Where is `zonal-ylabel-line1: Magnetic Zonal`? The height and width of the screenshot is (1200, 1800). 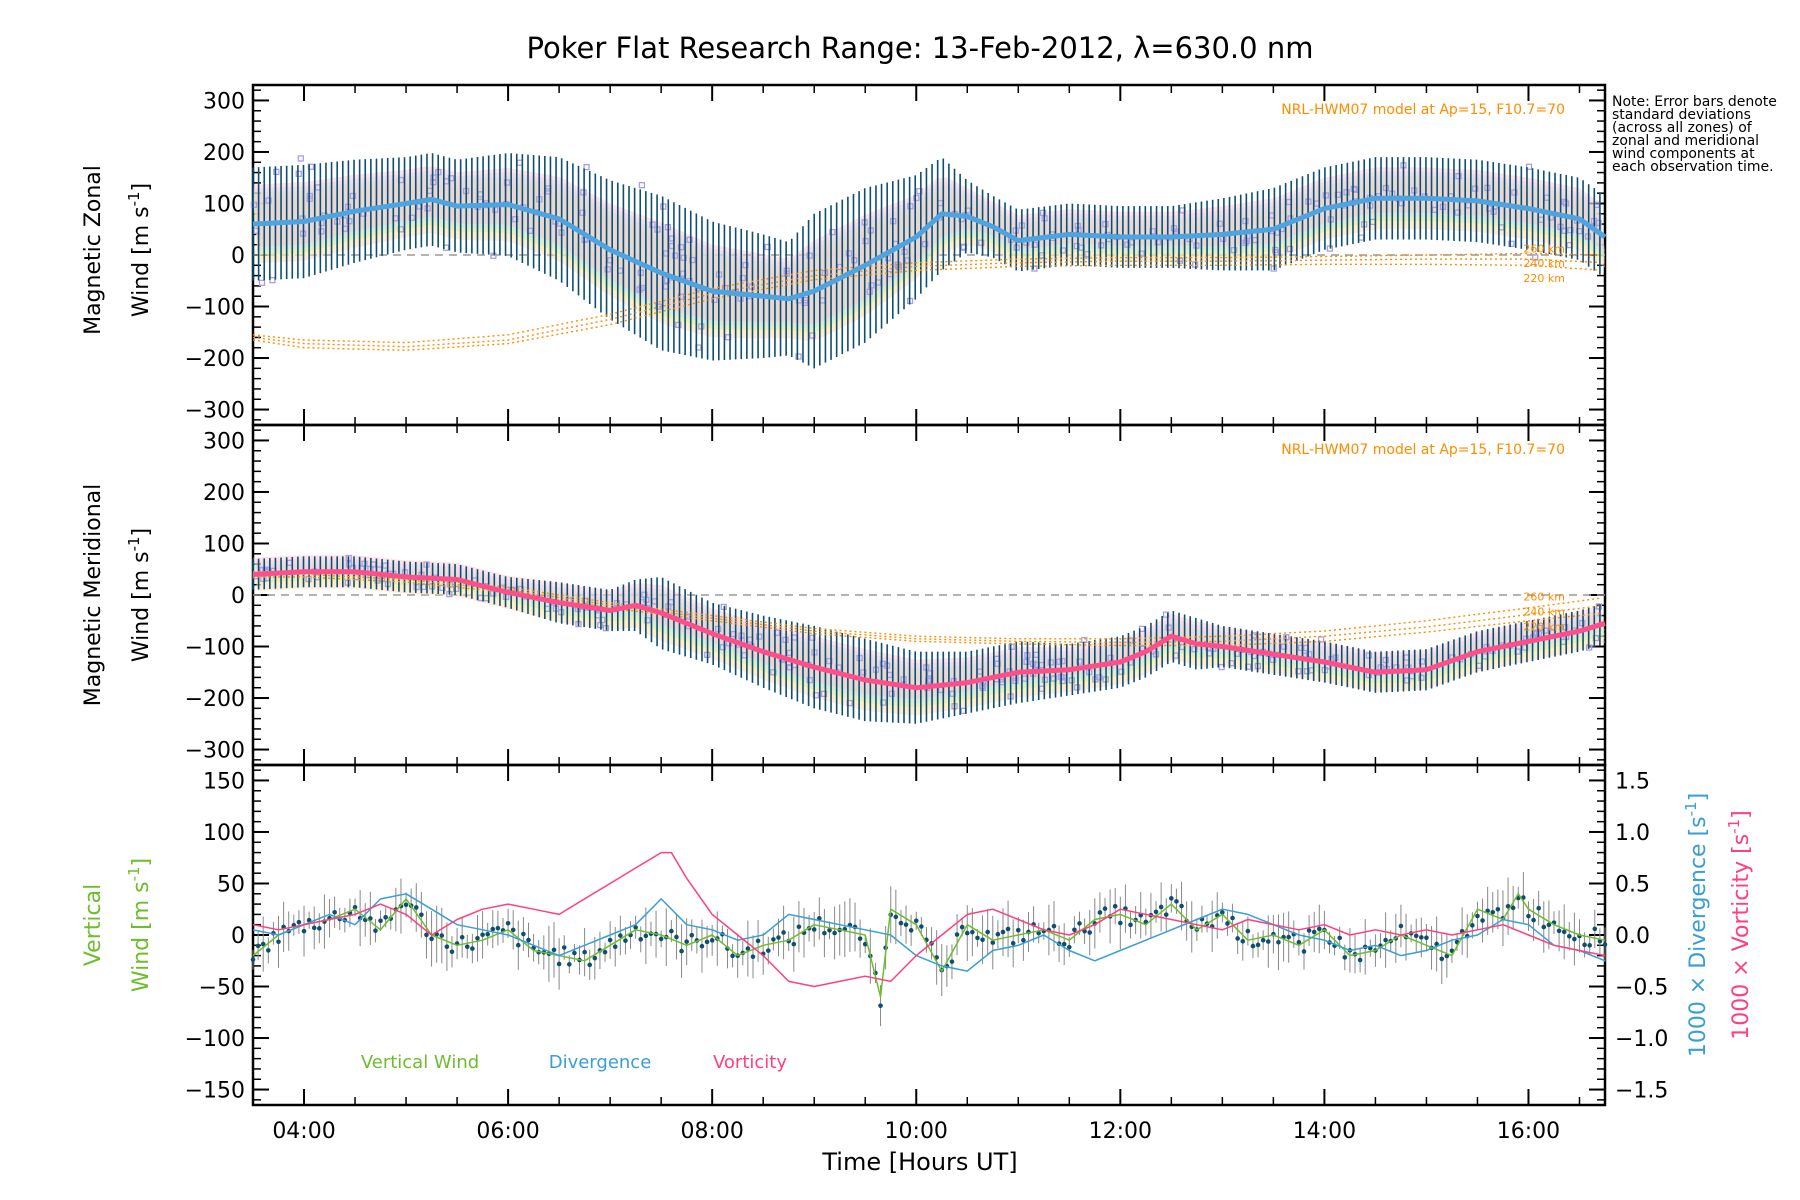 zonal-ylabel-line1: Magnetic Zonal is located at coordinates (93, 250).